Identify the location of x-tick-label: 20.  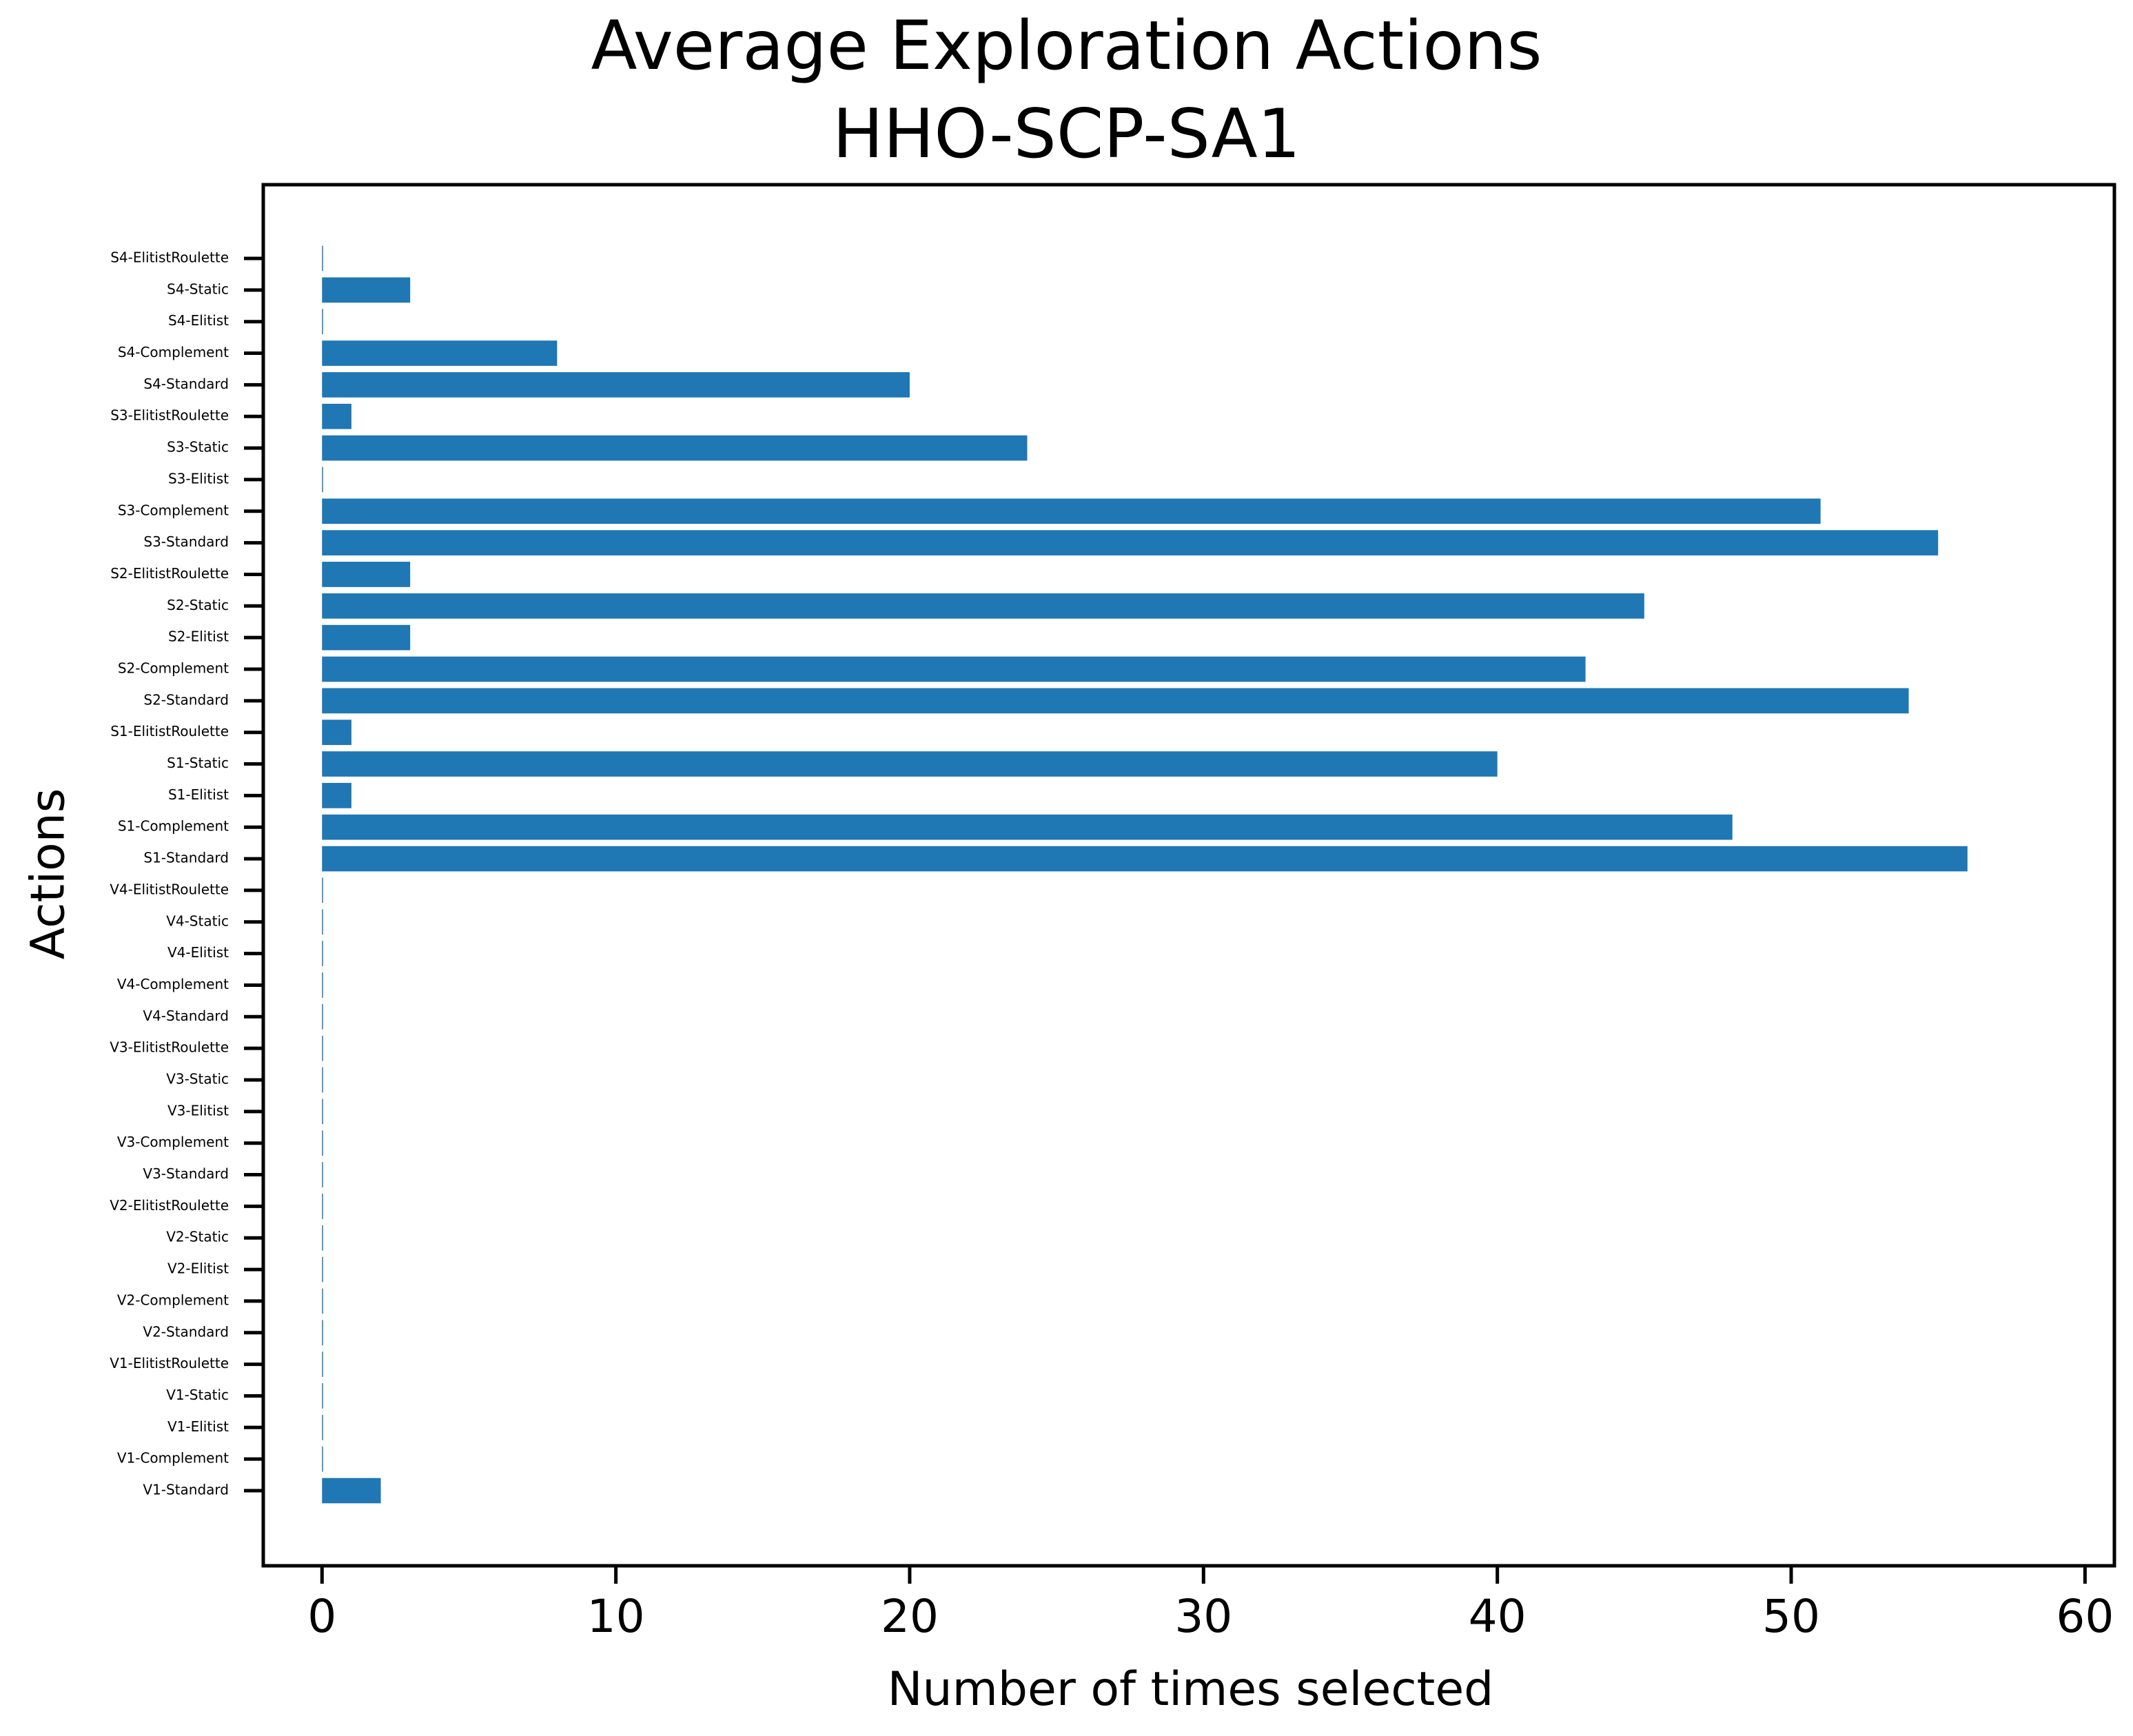
(910, 1616).